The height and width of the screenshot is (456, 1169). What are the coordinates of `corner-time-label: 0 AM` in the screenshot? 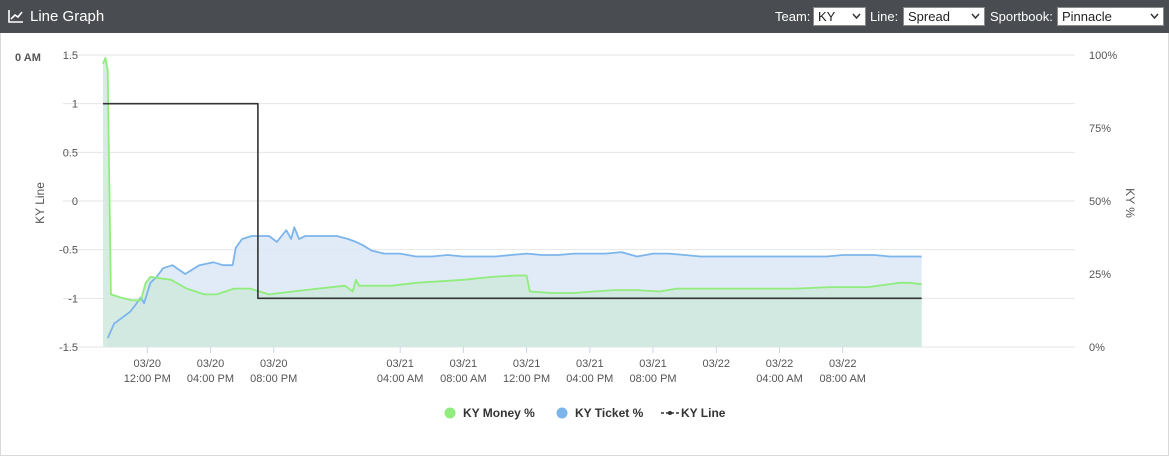 It's located at (28, 58).